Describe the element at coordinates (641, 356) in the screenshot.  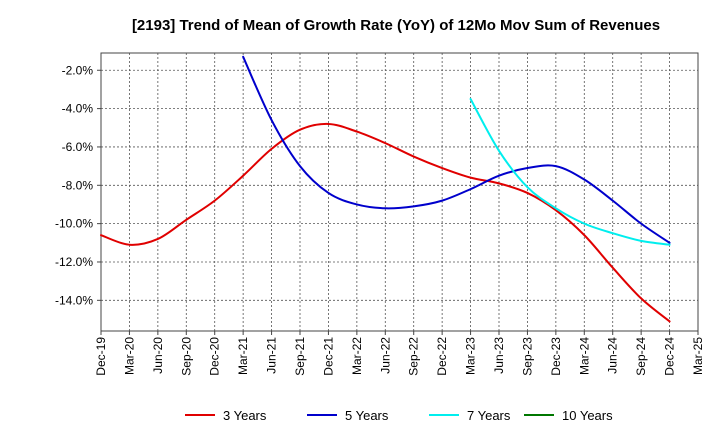
I see `x-tick-label: Sep-24` at that location.